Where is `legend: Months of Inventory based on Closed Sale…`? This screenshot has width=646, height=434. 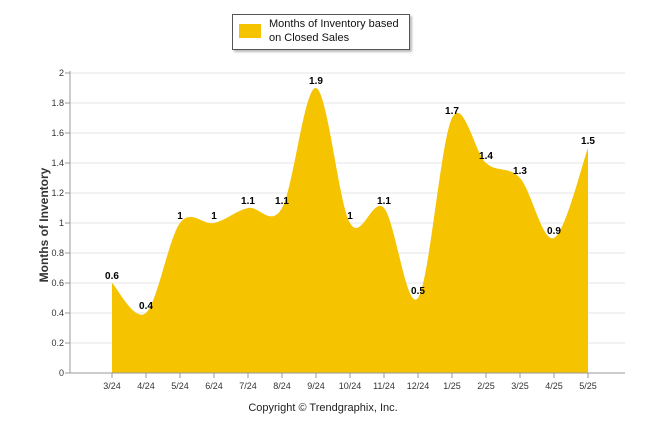
legend: Months of Inventory based on Closed Sale… is located at coordinates (321, 32).